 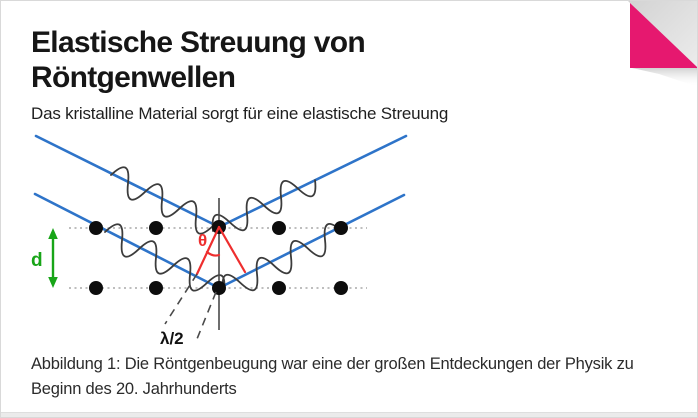 I want to click on page-title-line2: Röntgenwellen, so click(x=133, y=77).